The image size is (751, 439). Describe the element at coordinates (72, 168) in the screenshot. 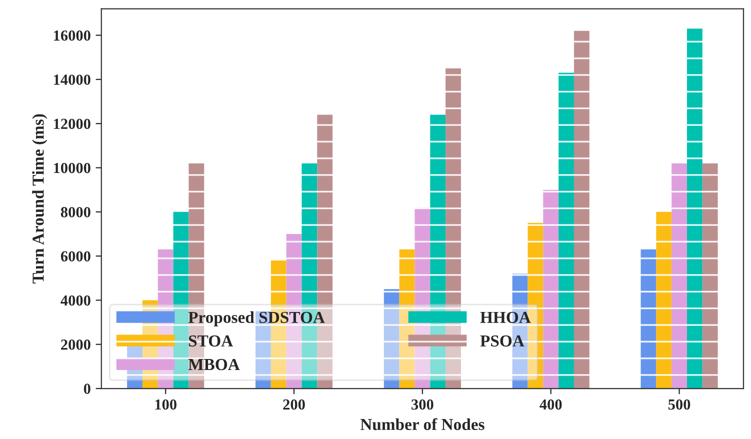

I see `y-tick-label: 10000` at that location.